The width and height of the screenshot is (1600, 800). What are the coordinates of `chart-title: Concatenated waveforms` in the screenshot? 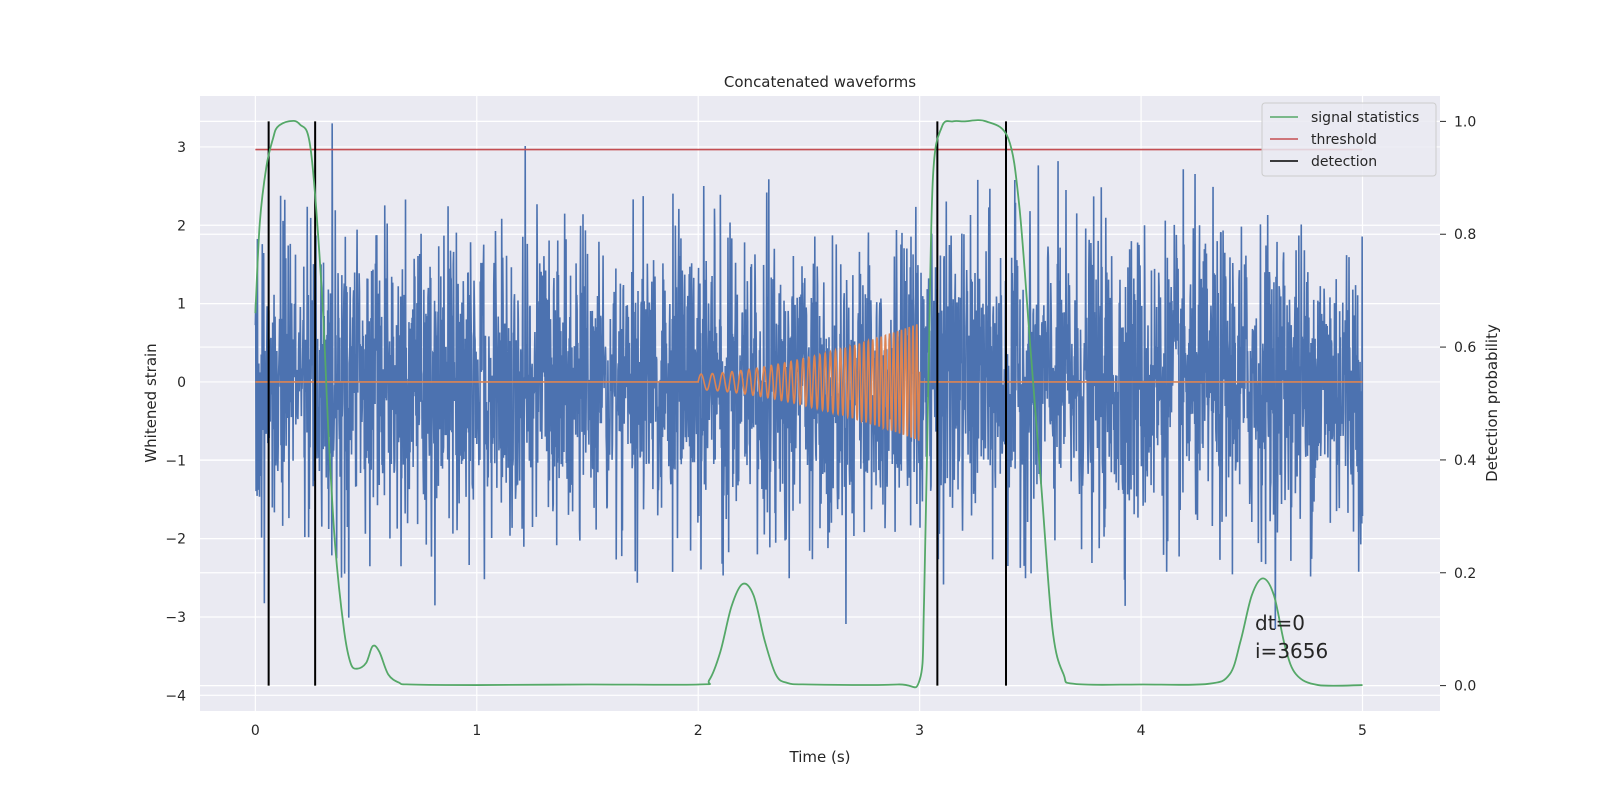 It's located at (820, 82).